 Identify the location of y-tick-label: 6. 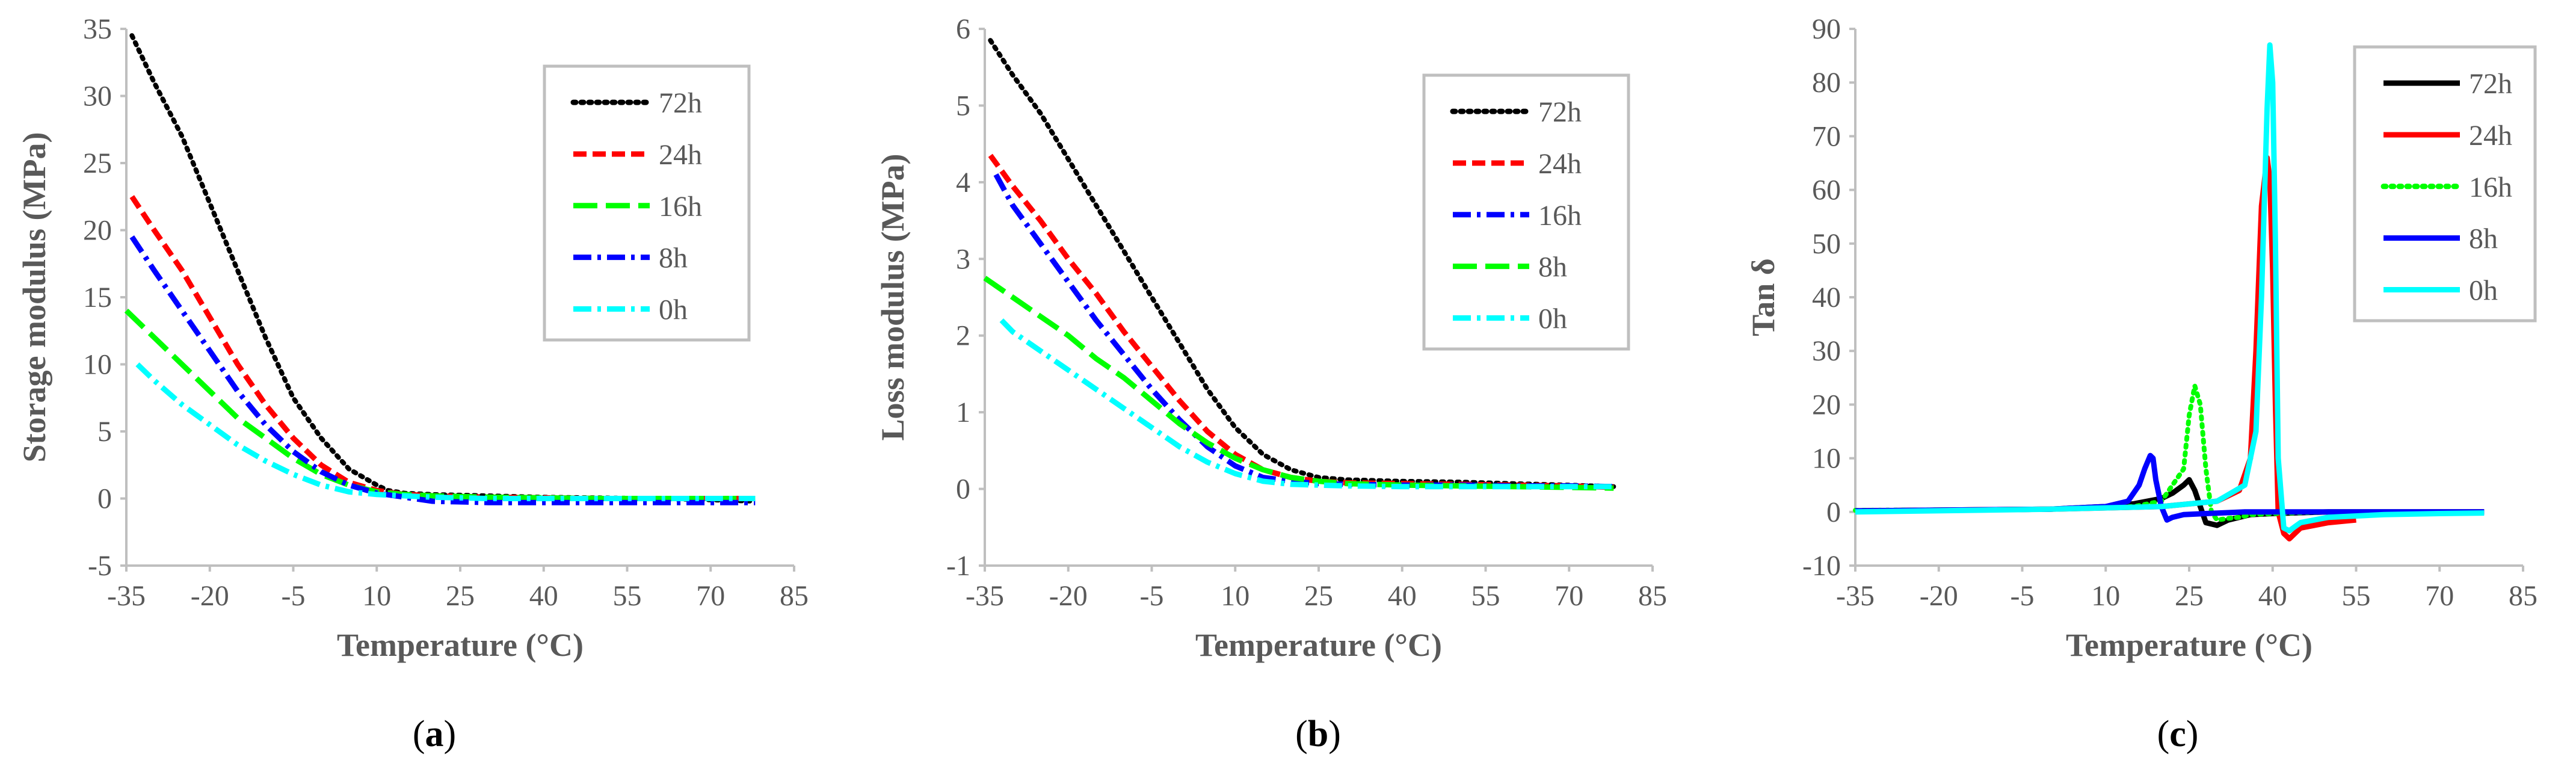
(963, 29).